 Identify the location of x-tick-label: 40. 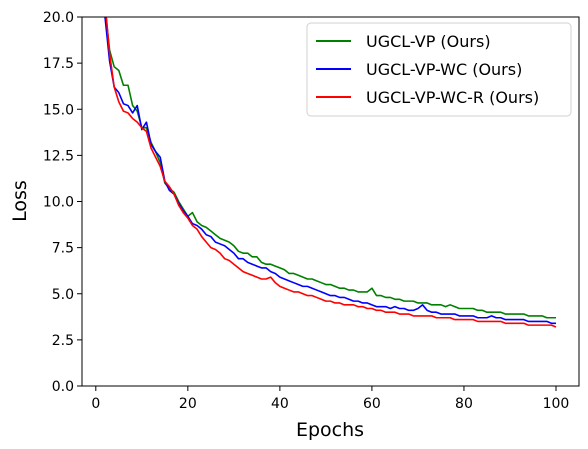
(280, 404).